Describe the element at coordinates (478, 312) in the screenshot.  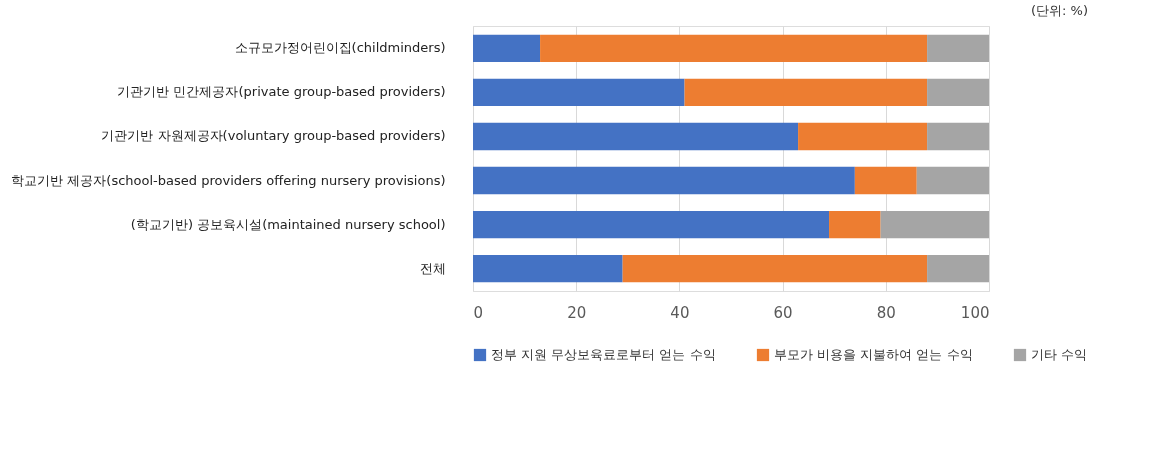
I see `x-tick-label: 0` at that location.